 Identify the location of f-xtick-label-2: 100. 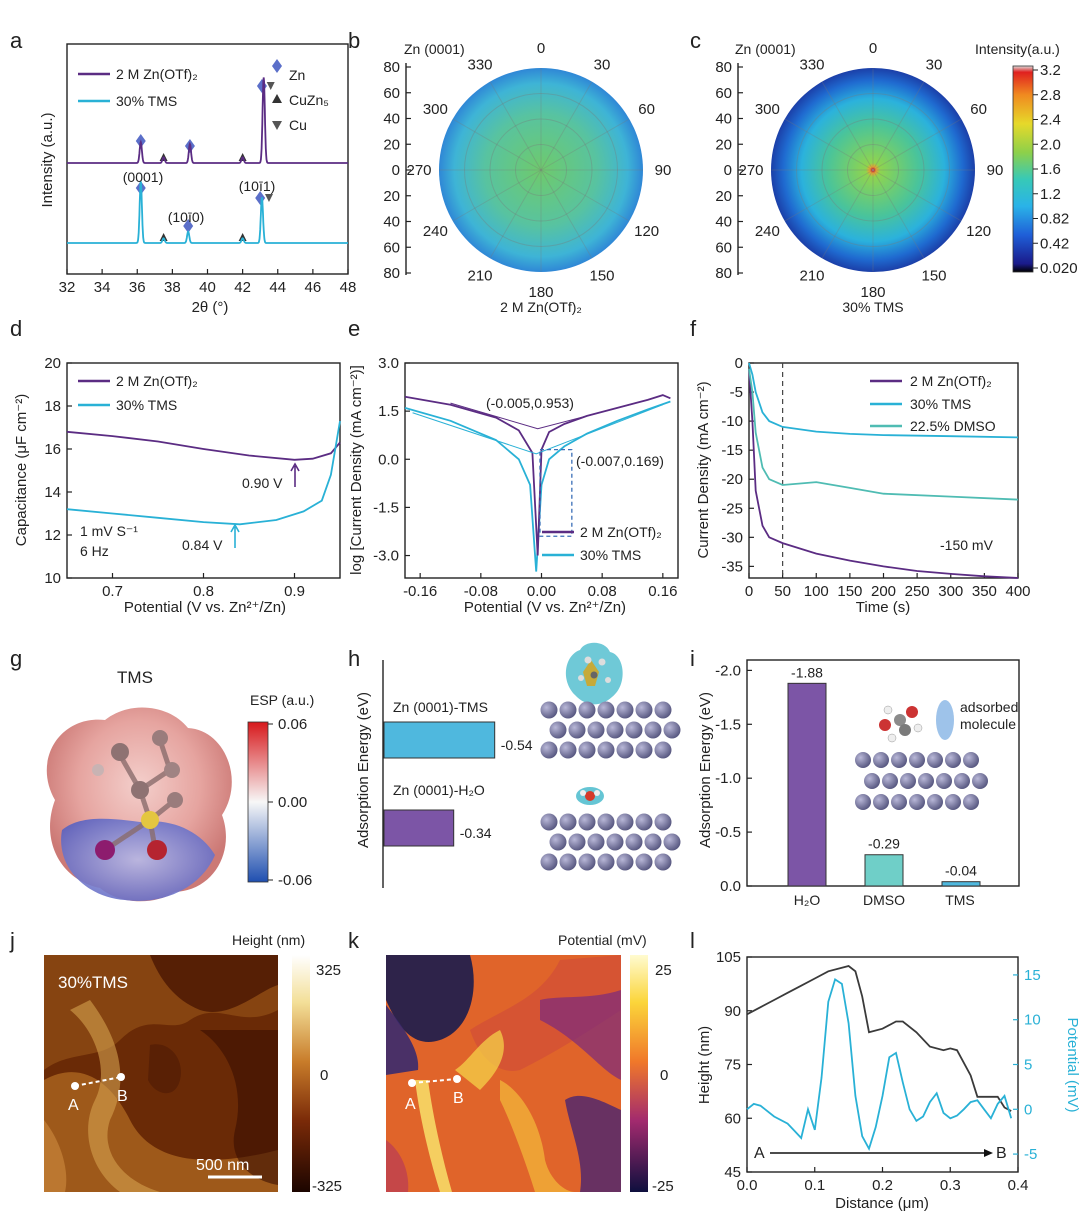
(816, 591).